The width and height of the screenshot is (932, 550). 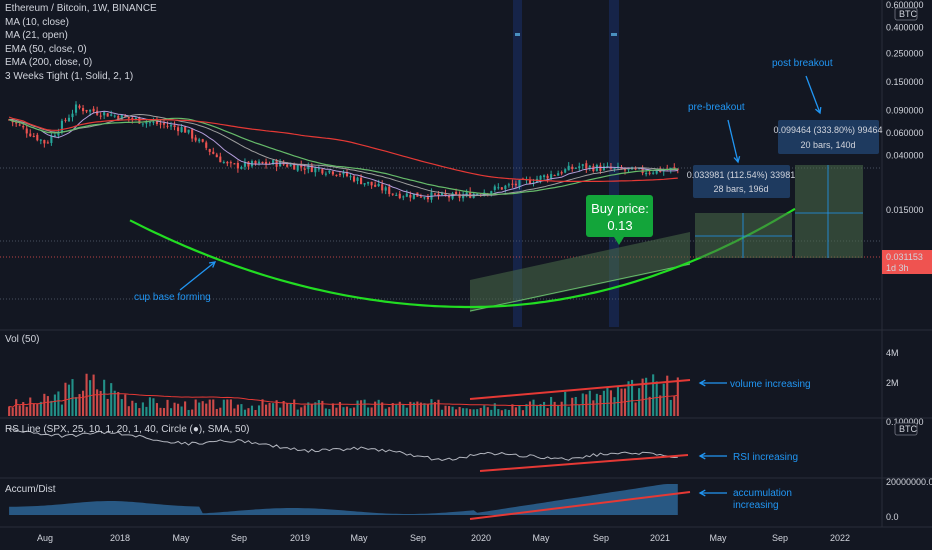 What do you see at coordinates (418, 538) in the screenshot?
I see `time-tick-label: Sep` at bounding box center [418, 538].